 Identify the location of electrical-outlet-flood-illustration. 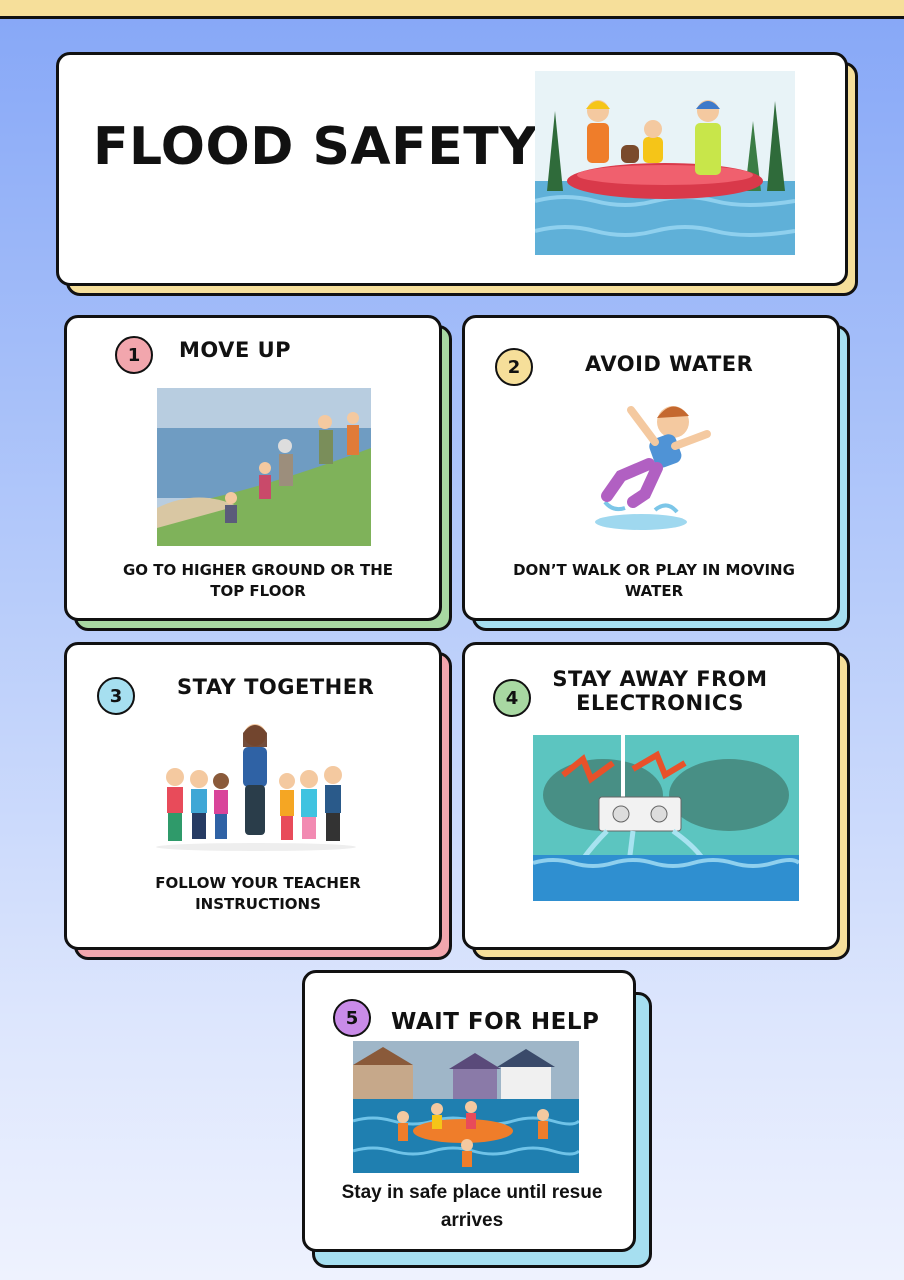
(666, 818).